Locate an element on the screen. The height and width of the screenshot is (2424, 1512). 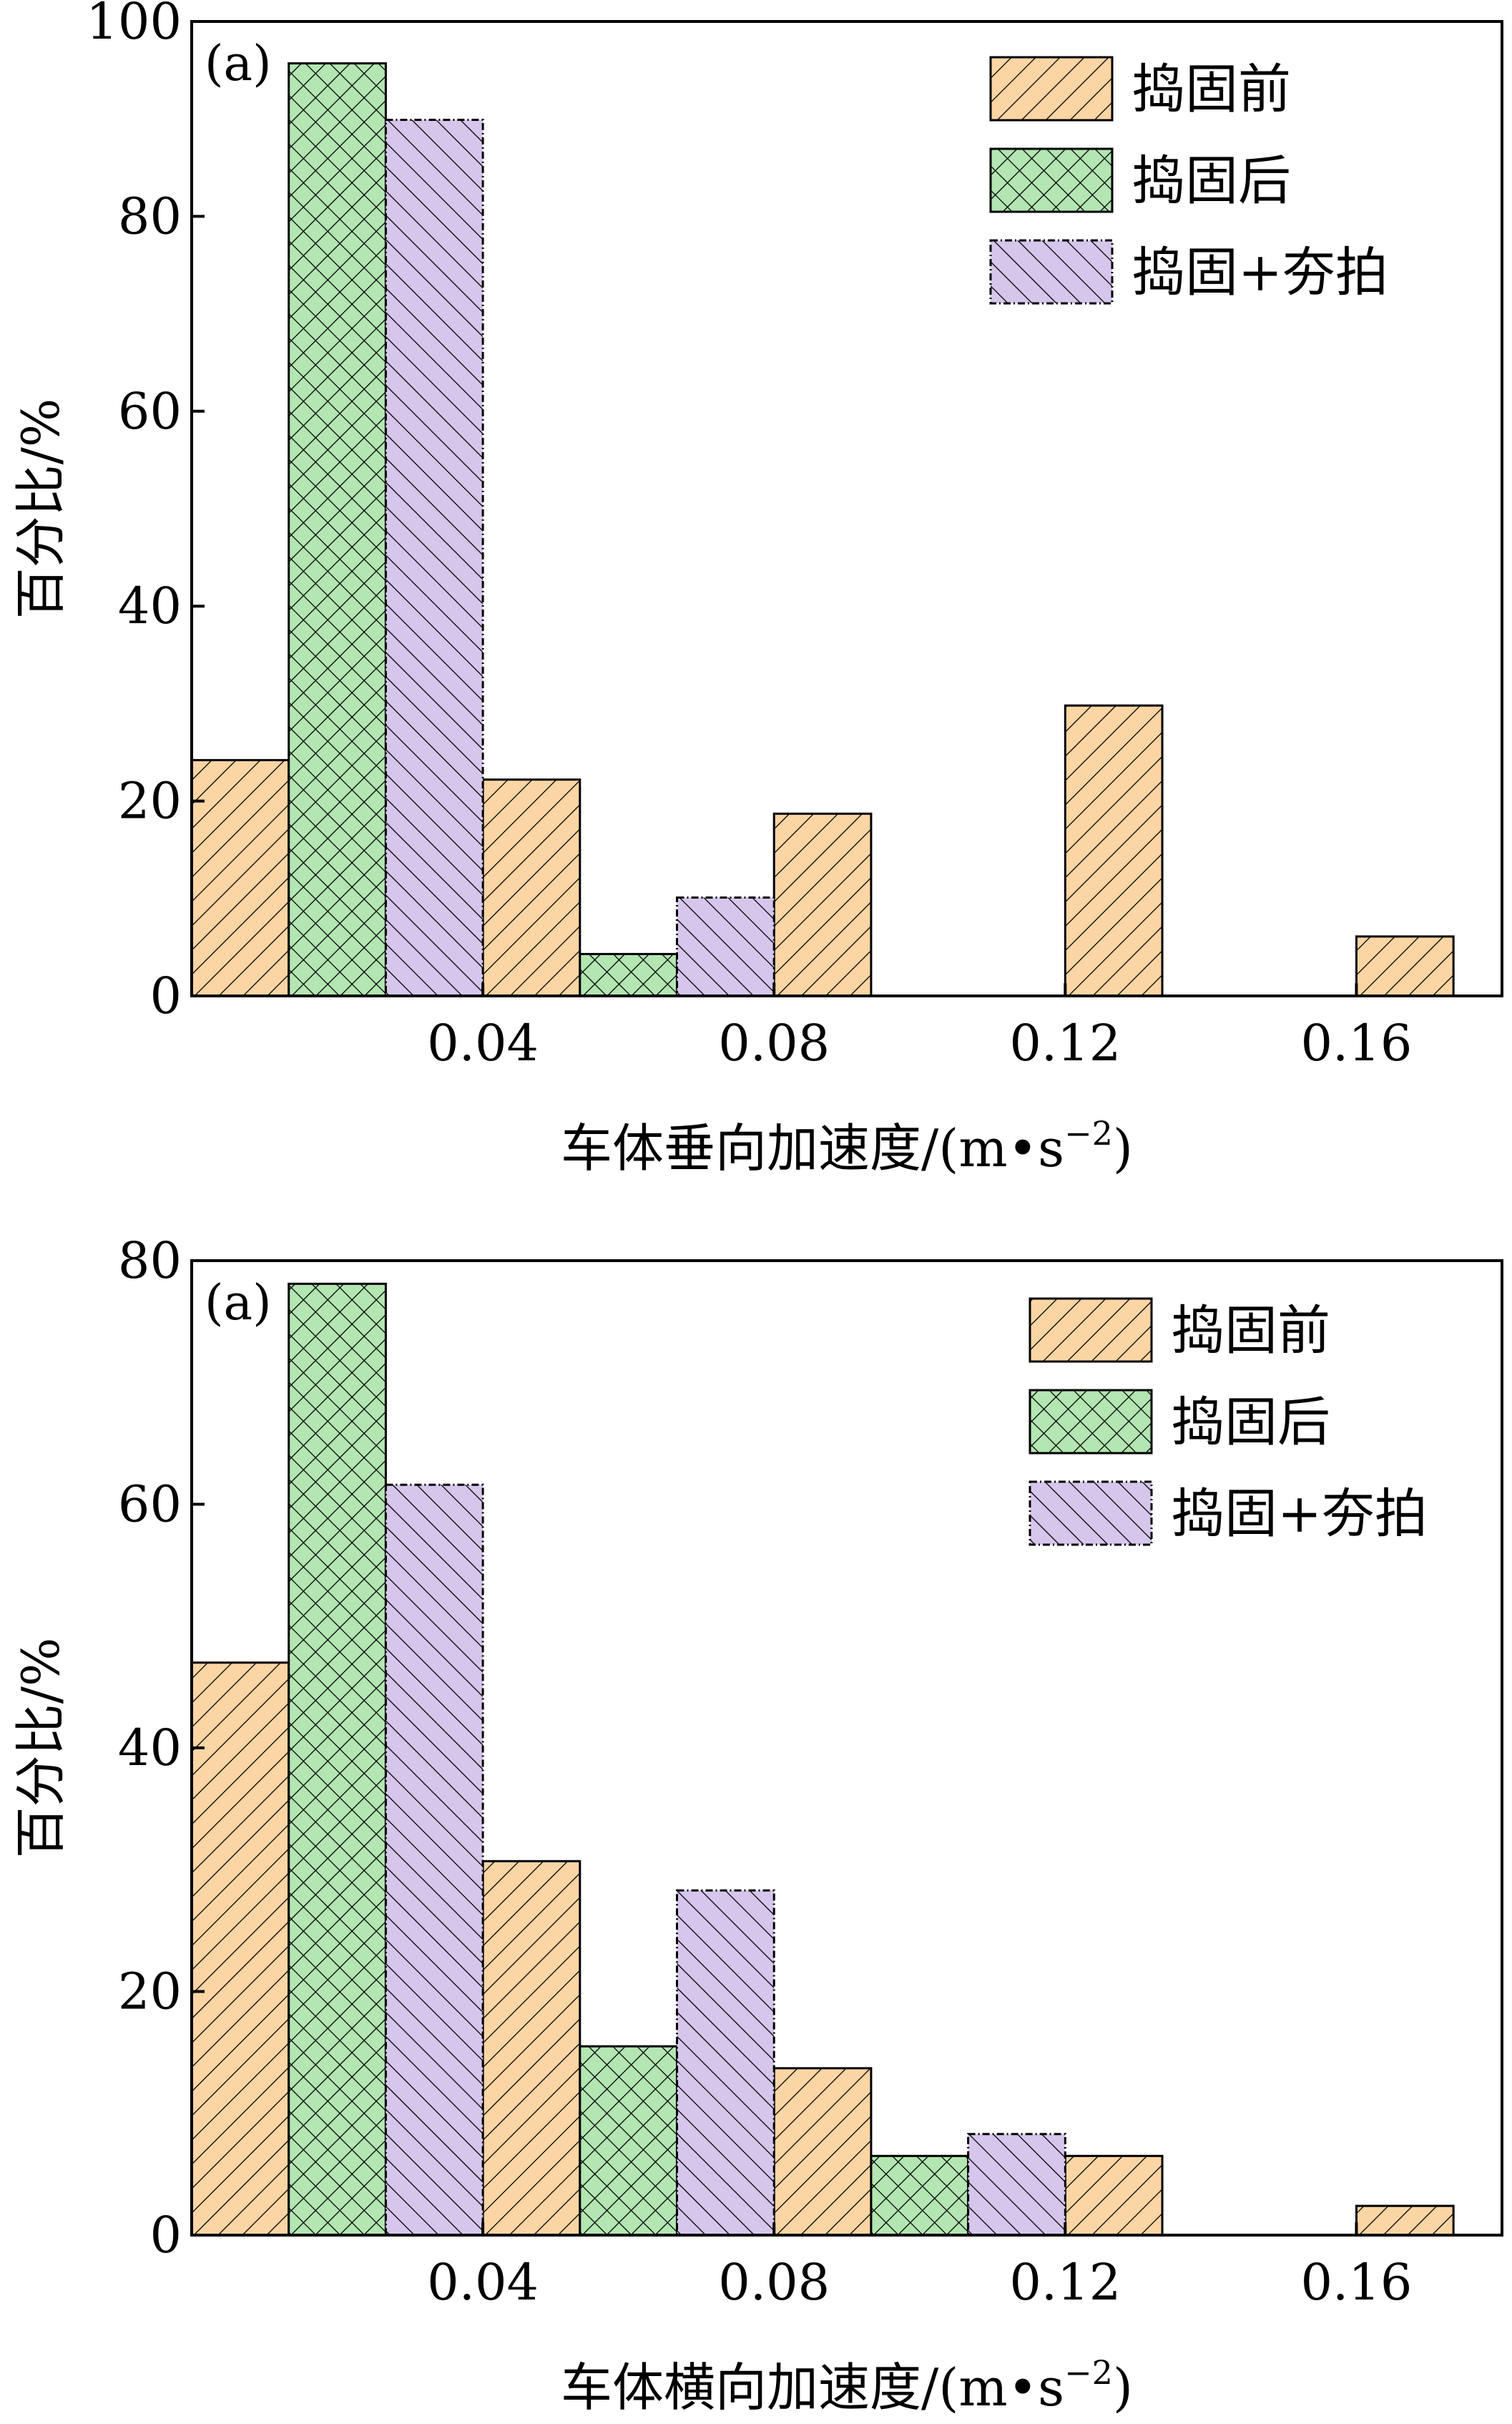
x-axis-label: 车体横向加速度/(m•s−2) is located at coordinates (847, 2385).